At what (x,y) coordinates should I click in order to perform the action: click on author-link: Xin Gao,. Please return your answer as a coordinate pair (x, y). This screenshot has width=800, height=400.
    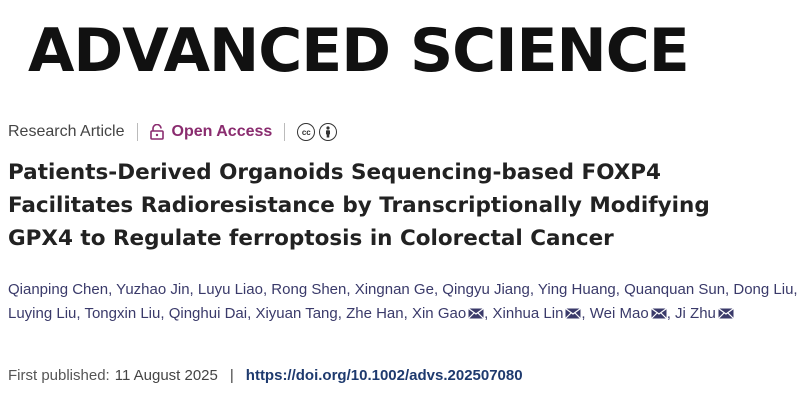
    Looking at the image, I should click on (450, 313).